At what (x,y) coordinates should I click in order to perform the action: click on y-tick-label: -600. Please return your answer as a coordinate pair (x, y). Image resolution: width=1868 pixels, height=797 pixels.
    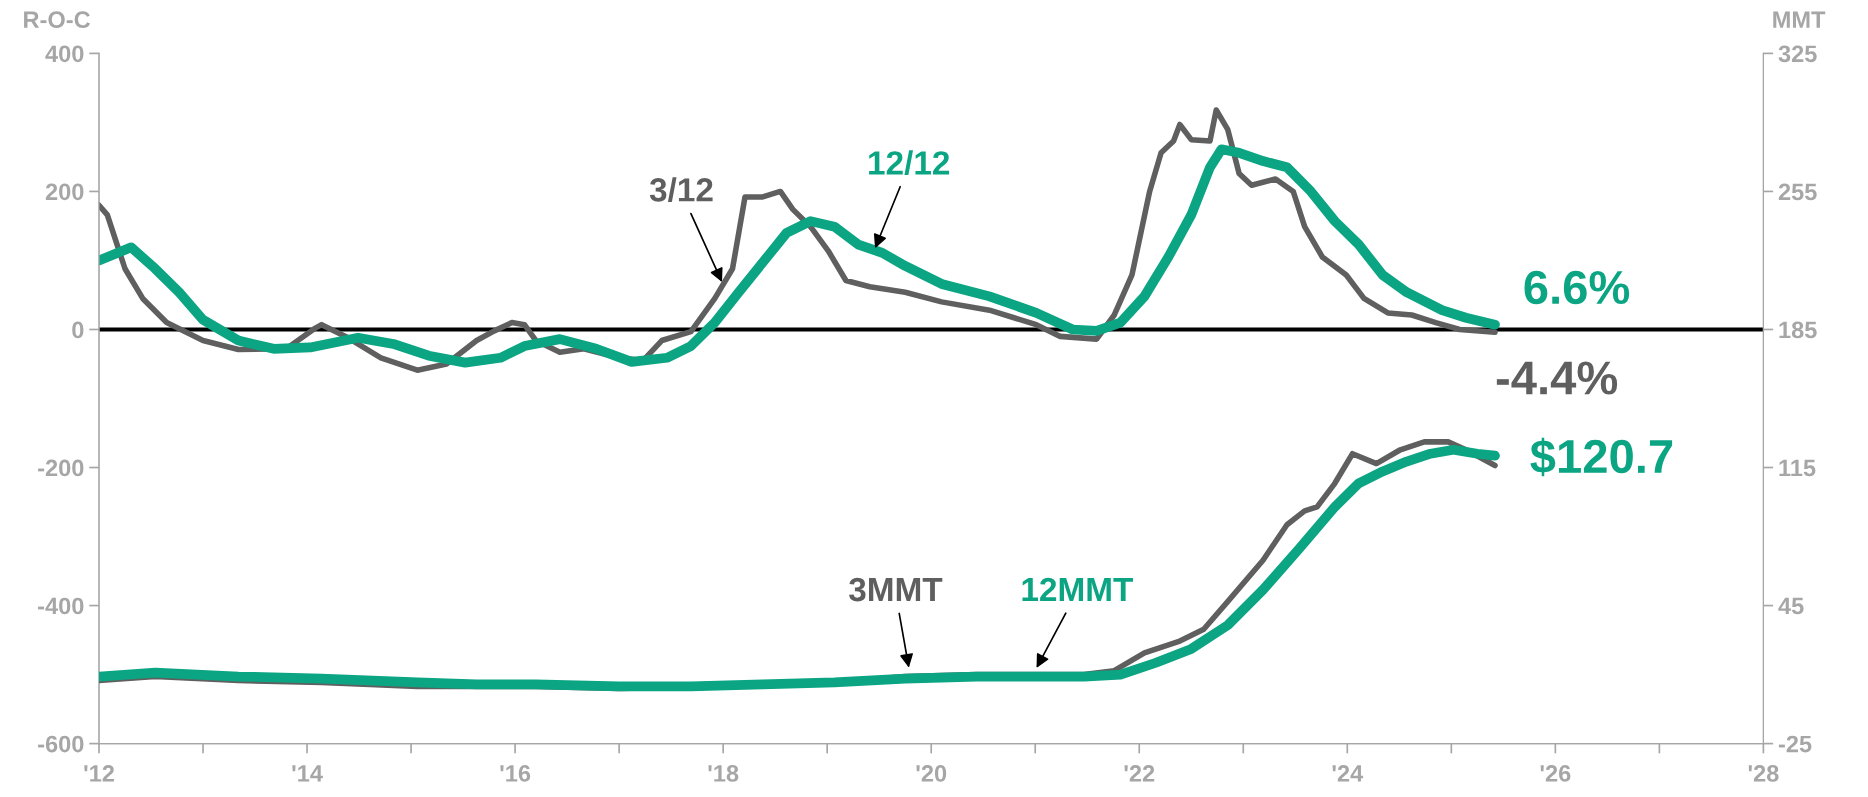
    Looking at the image, I should click on (61, 744).